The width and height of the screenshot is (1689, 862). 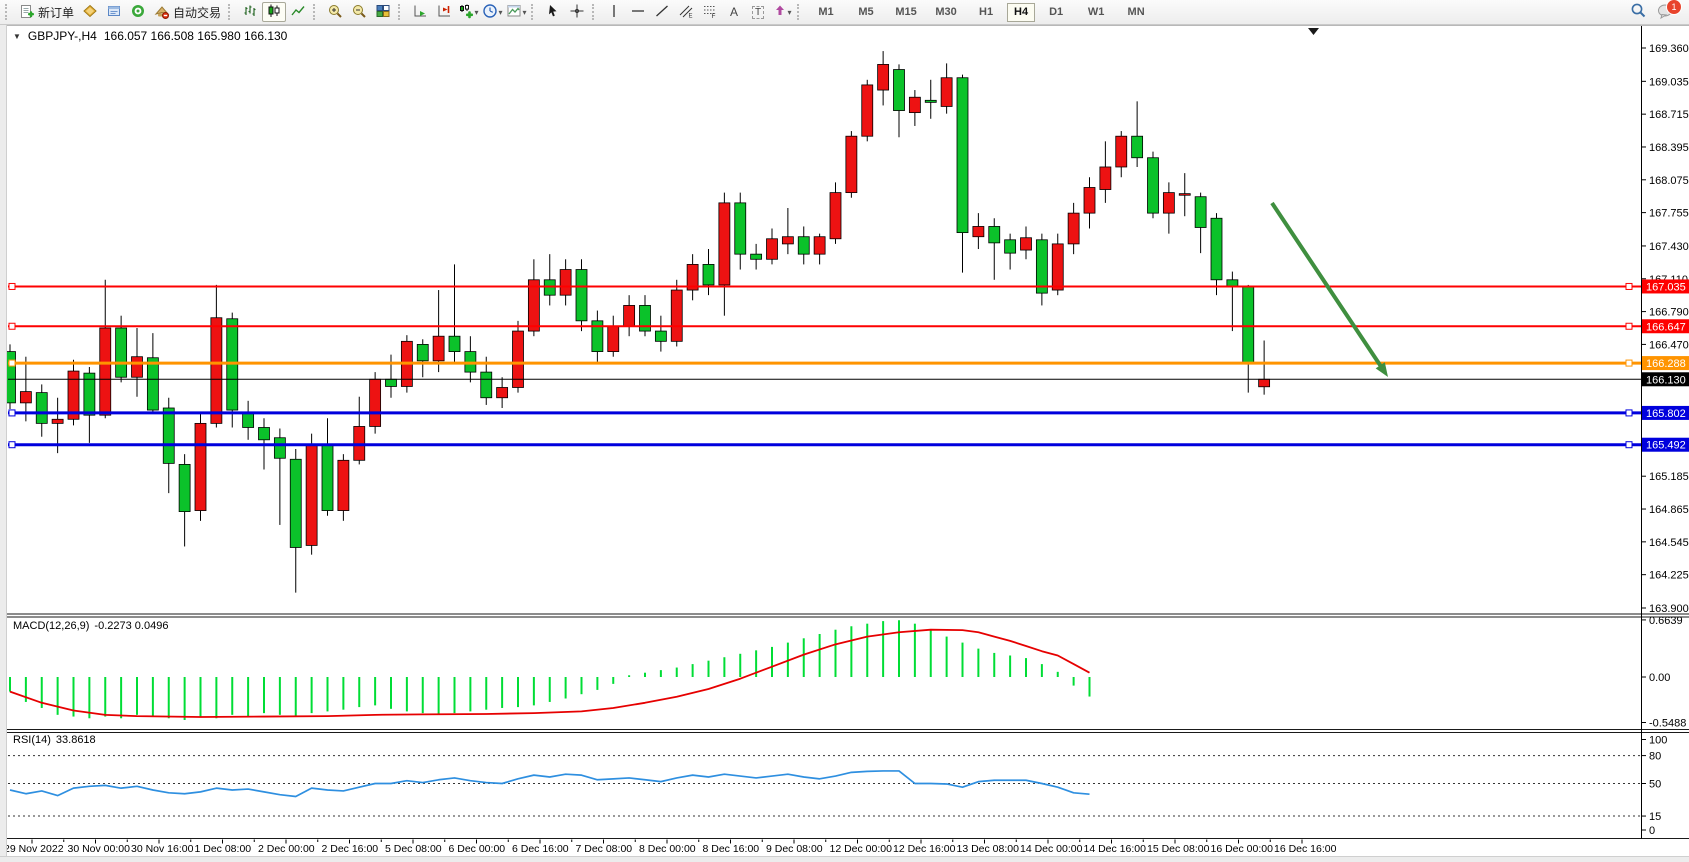 I want to click on arrows-button: ▾, so click(x=782, y=12).